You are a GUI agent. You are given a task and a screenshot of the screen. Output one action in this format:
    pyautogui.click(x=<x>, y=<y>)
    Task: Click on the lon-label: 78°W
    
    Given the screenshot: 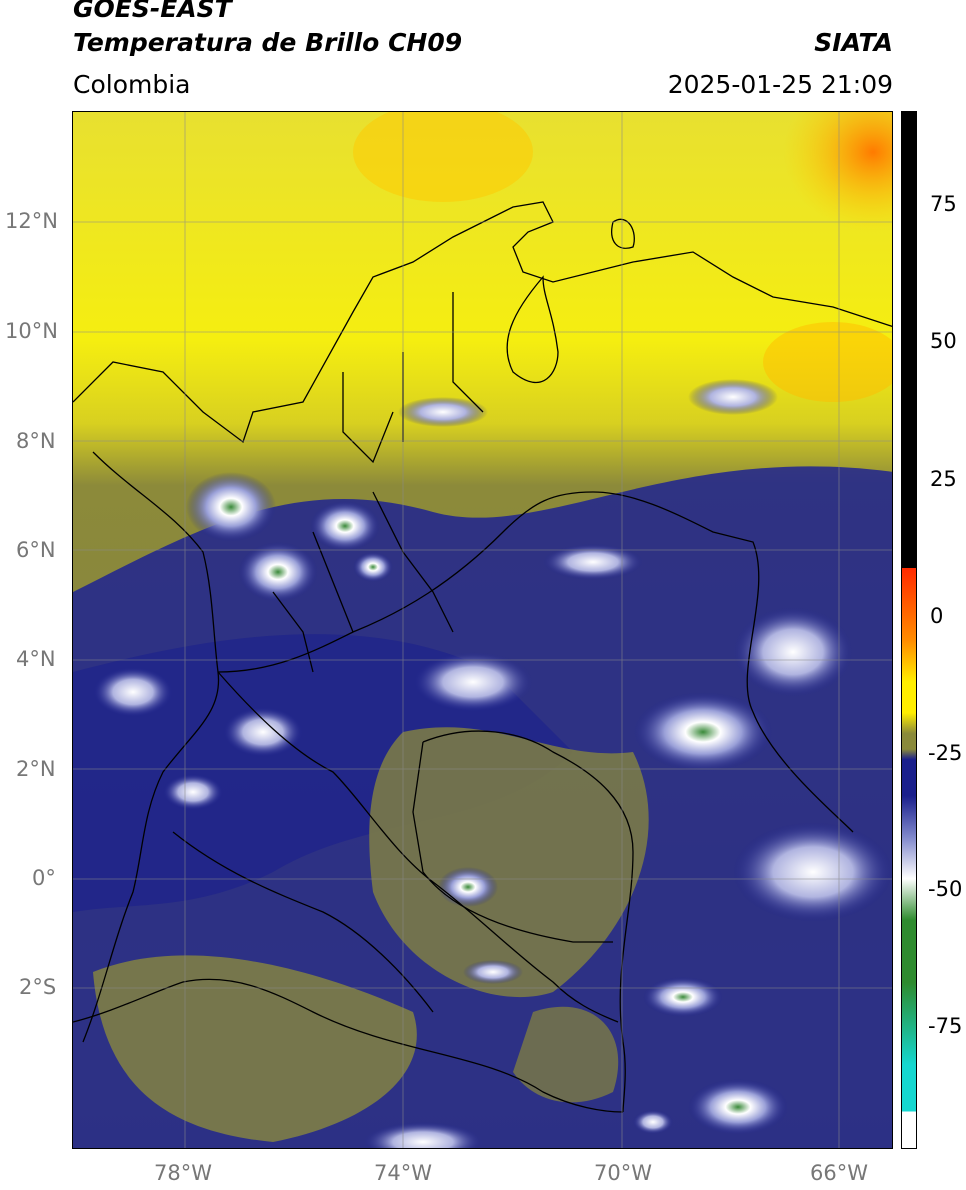 What is the action you would take?
    pyautogui.click(x=183, y=1173)
    